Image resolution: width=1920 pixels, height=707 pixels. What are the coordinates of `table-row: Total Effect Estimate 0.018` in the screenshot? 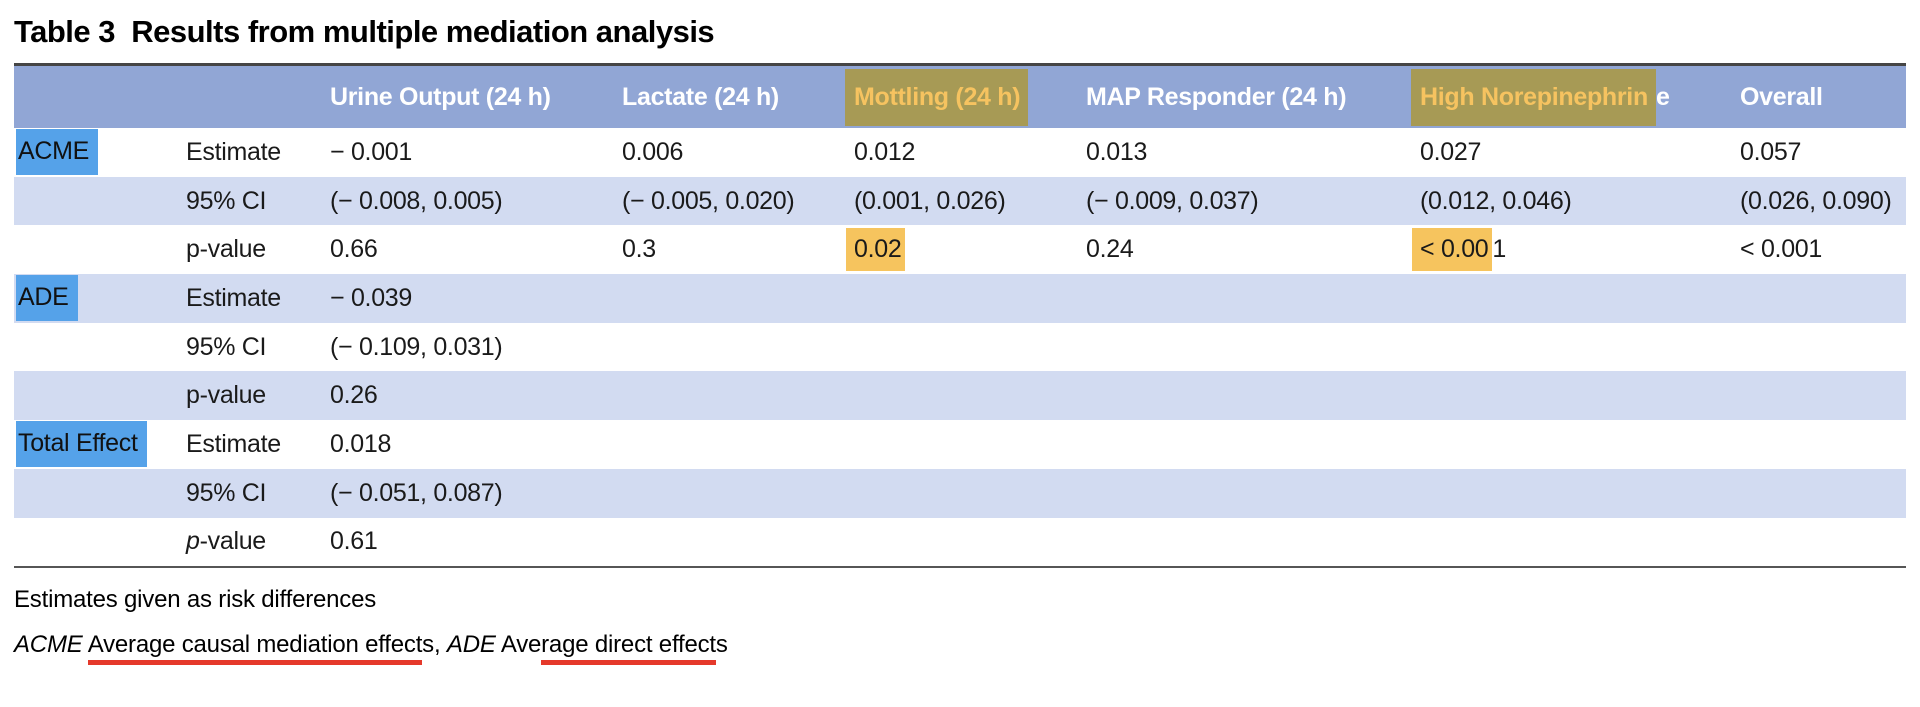 It's located at (960, 444).